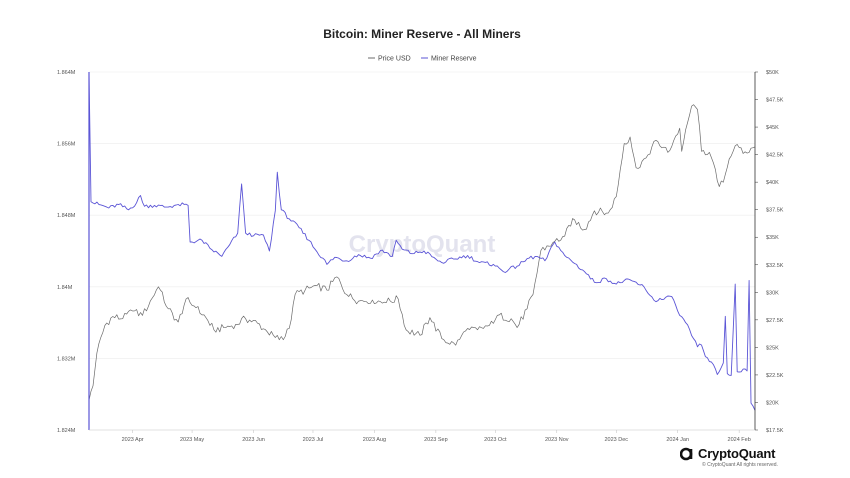  Describe the element at coordinates (775, 321) in the screenshot. I see `right-tick-label: $27.5K` at that location.